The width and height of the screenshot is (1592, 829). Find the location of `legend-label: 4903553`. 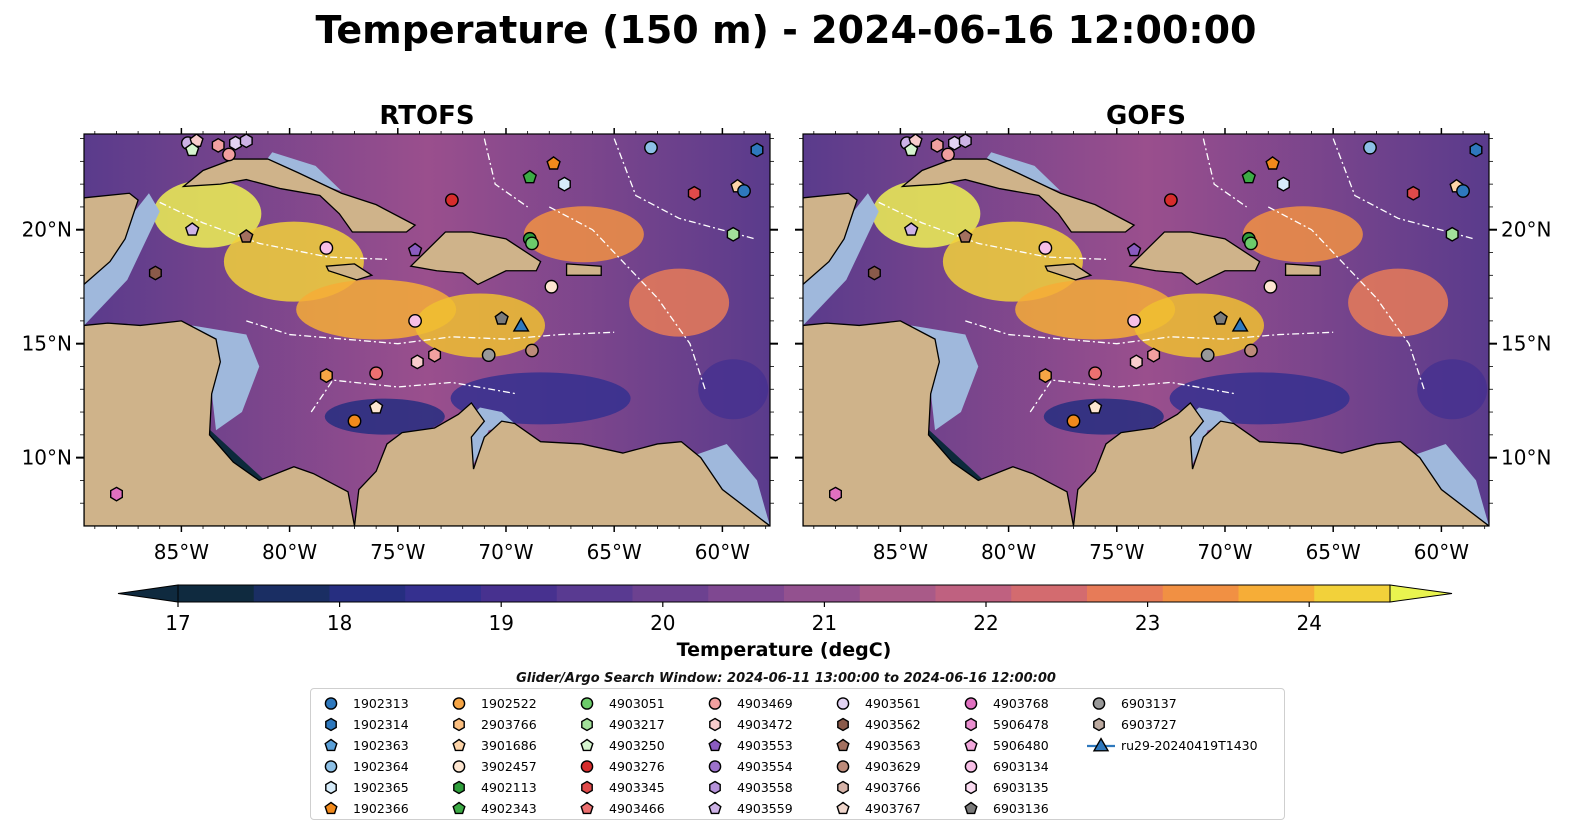

legend-label: 4903553 is located at coordinates (765, 745).